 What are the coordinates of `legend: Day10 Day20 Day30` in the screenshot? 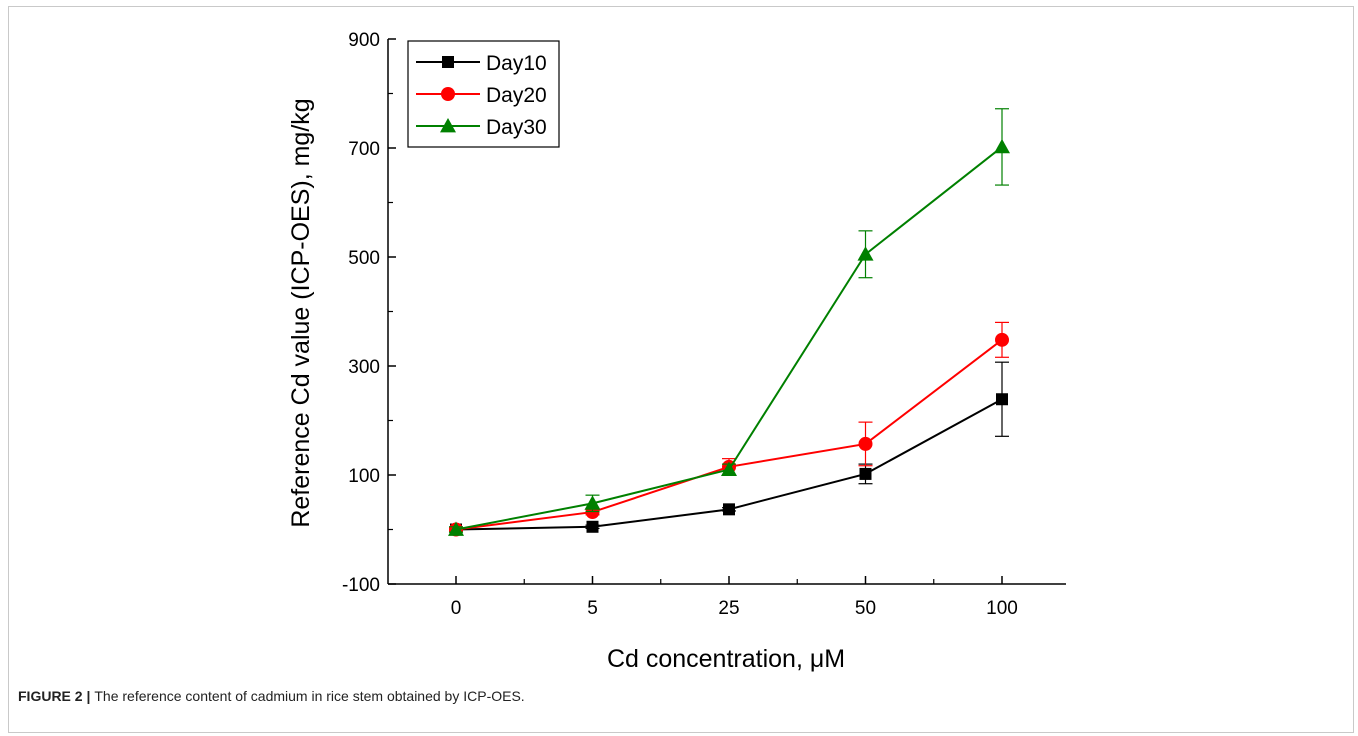 It's located at (483, 94).